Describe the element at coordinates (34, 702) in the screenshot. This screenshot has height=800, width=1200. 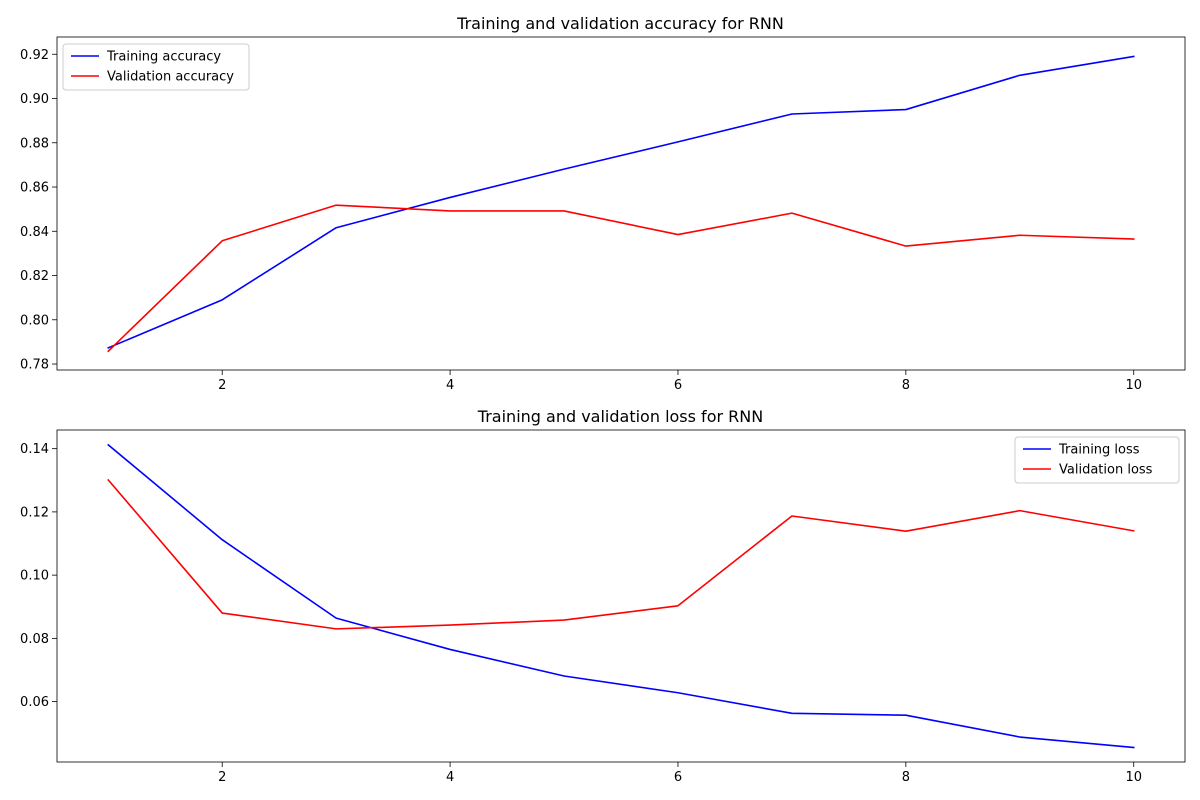
I see `y-tick-label: 0.06` at that location.